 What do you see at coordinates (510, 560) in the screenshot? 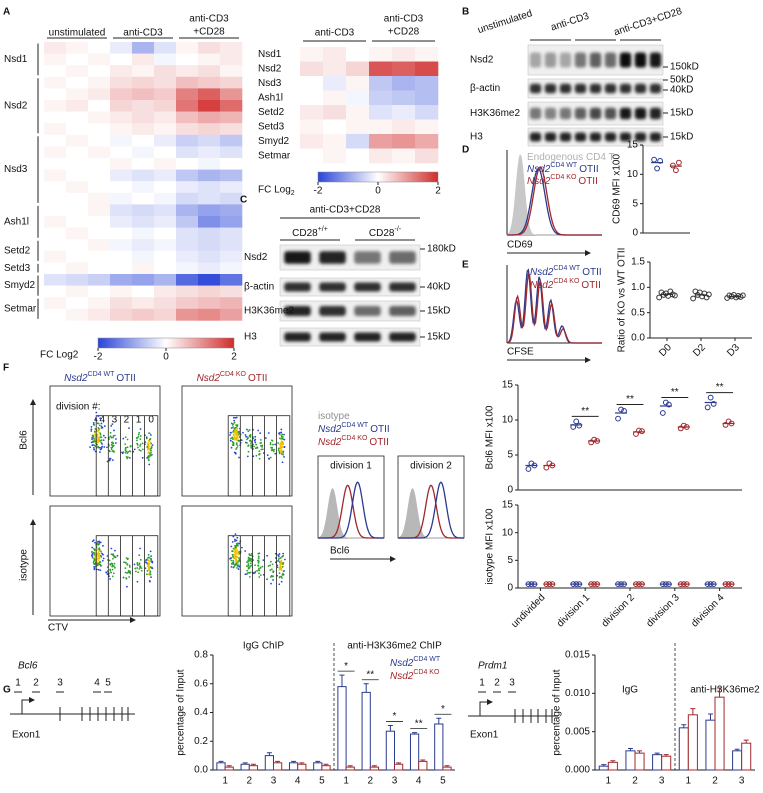
I see `y-tick-label: 5` at bounding box center [510, 560].